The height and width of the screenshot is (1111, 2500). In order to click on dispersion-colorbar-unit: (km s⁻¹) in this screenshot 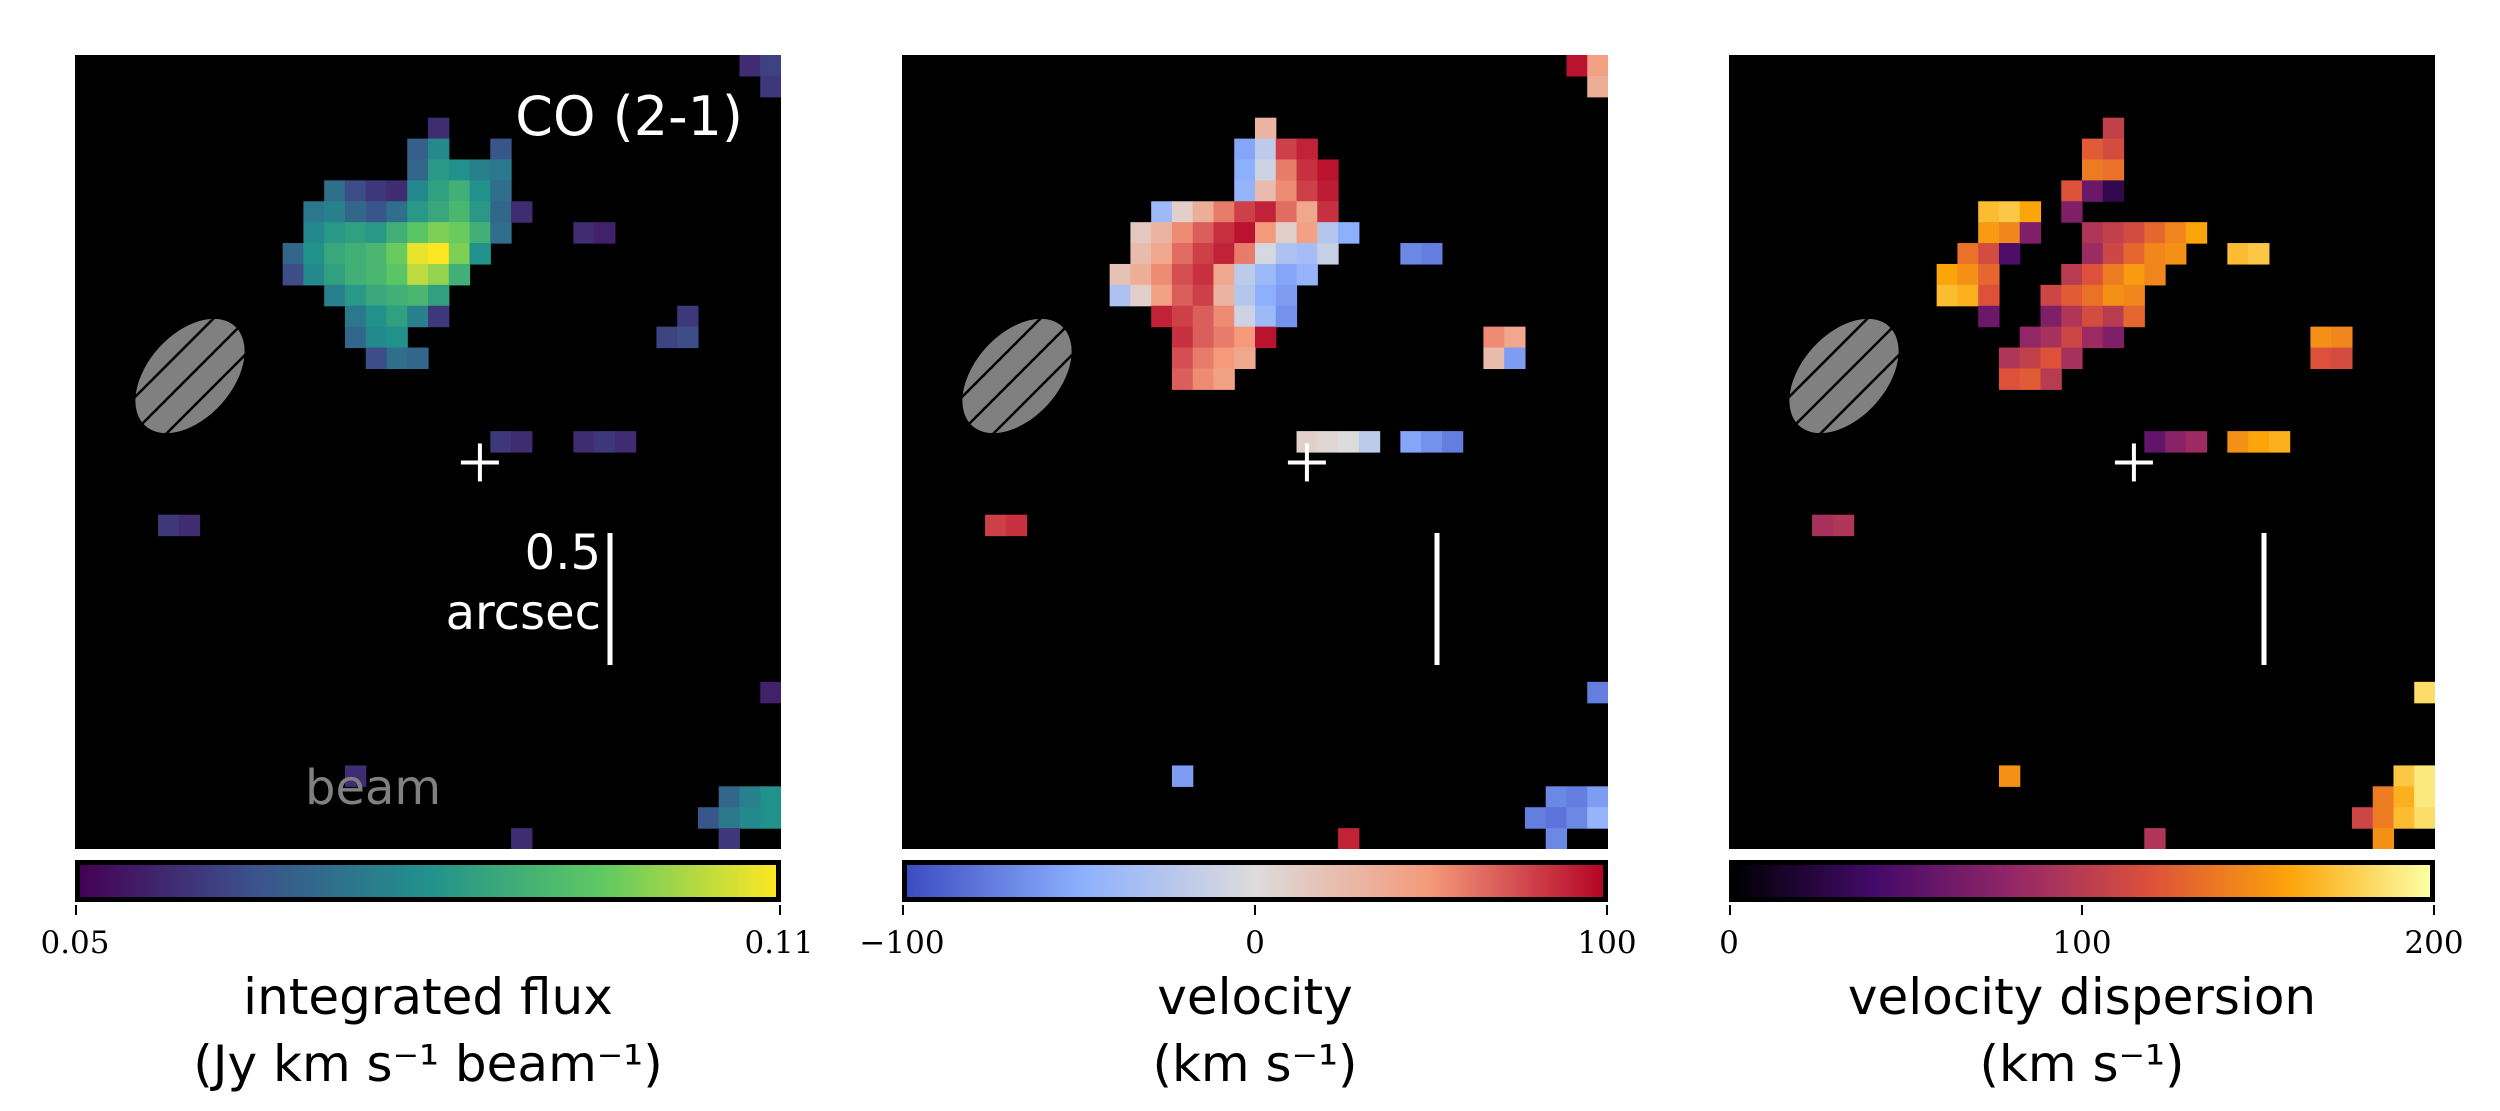, I will do `click(2082, 1064)`.